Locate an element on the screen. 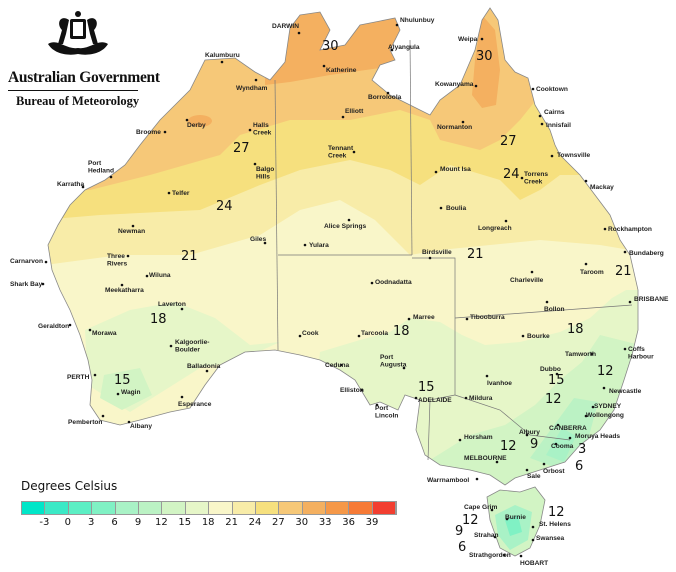  city-morawa: Morawa is located at coordinates (102, 332).